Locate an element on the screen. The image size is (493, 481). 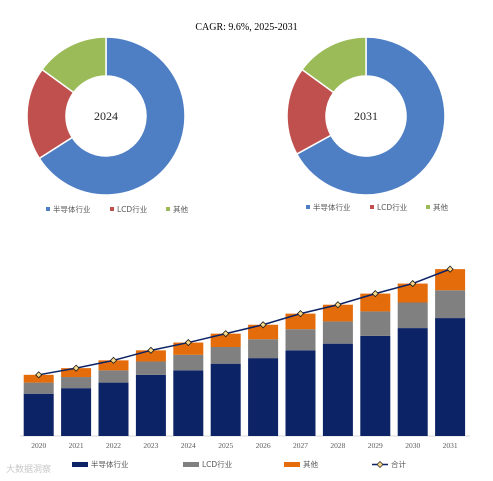
bar-legend-line-marker is located at coordinates (380, 464).